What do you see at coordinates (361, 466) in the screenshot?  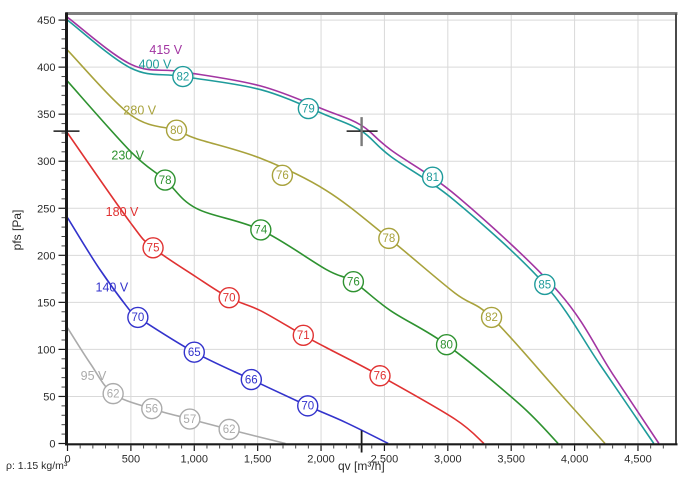 I see `x-axis-title: qv [m³/h]` at bounding box center [361, 466].